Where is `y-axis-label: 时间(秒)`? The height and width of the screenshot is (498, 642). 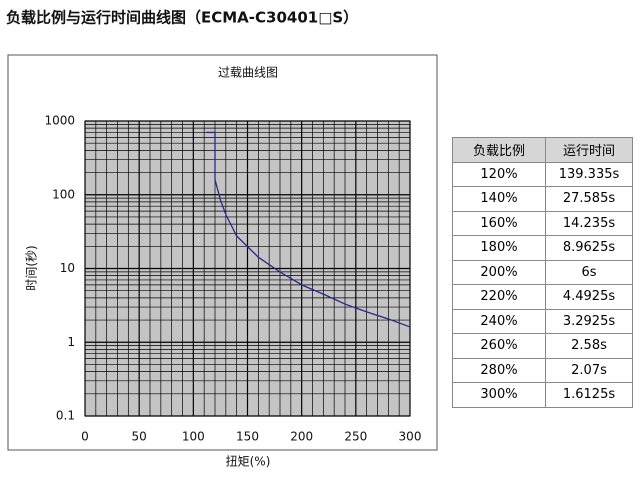
y-axis-label: 时间(秒) is located at coordinates (32, 267).